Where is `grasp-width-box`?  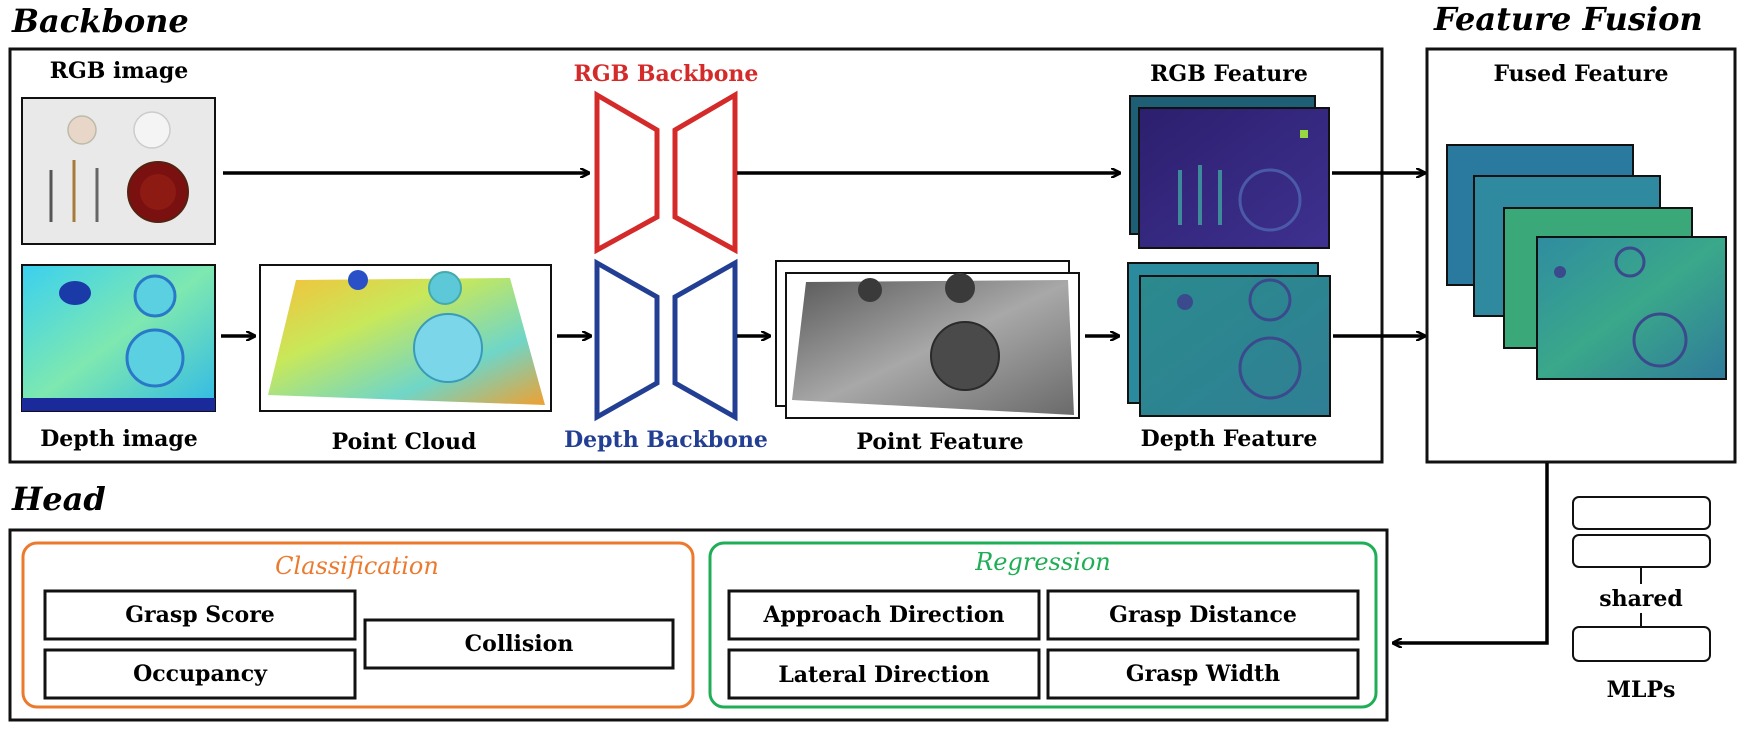 grasp-width-box is located at coordinates (1203, 674).